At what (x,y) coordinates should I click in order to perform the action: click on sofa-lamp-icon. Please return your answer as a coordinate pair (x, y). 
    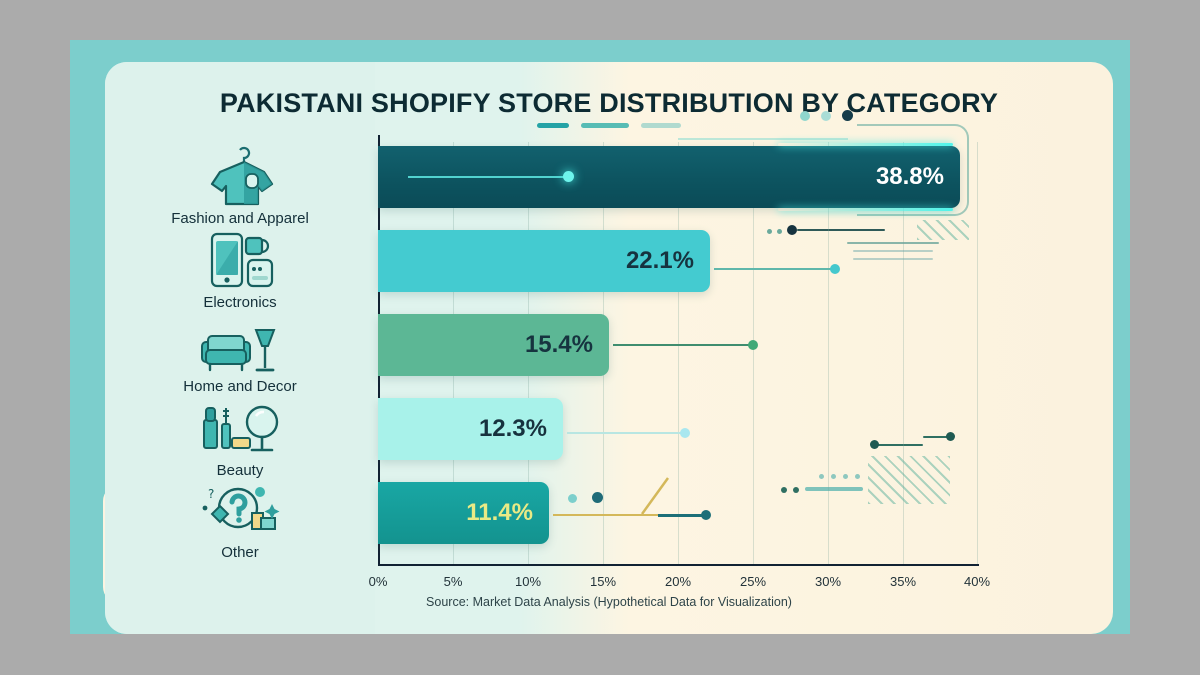
    Looking at the image, I should click on (238, 350).